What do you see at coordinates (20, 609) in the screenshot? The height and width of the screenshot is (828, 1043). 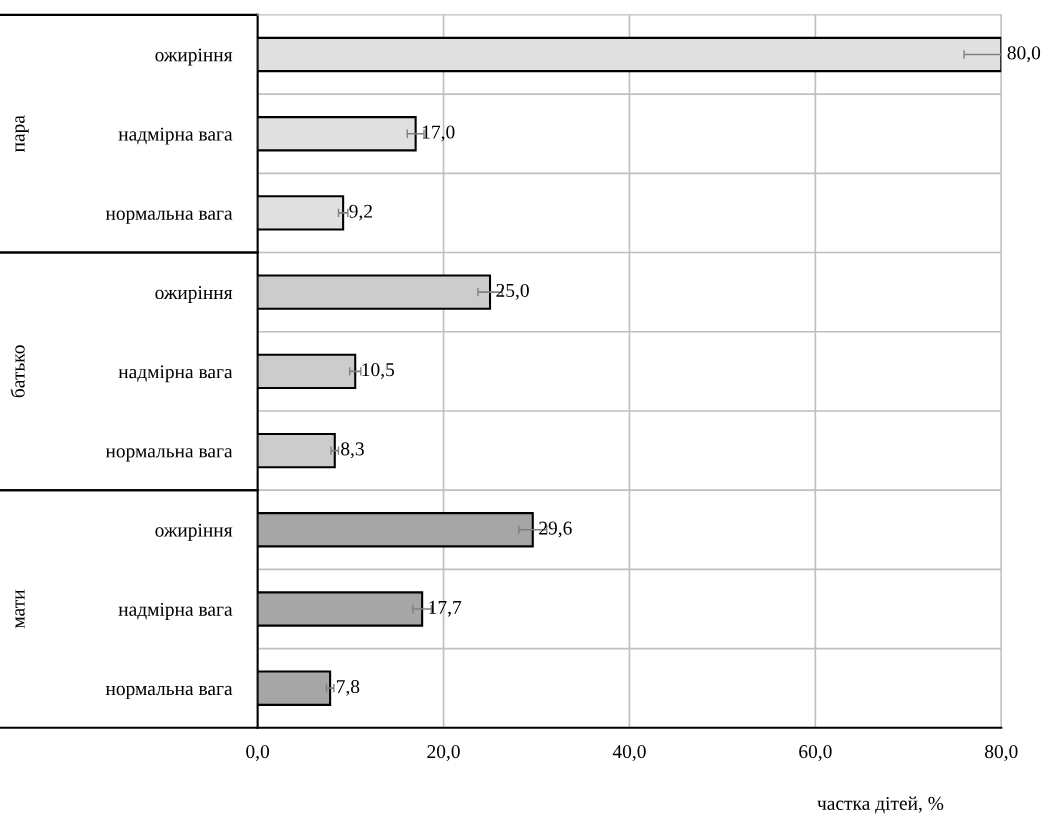 I see `text: мати` at bounding box center [20, 609].